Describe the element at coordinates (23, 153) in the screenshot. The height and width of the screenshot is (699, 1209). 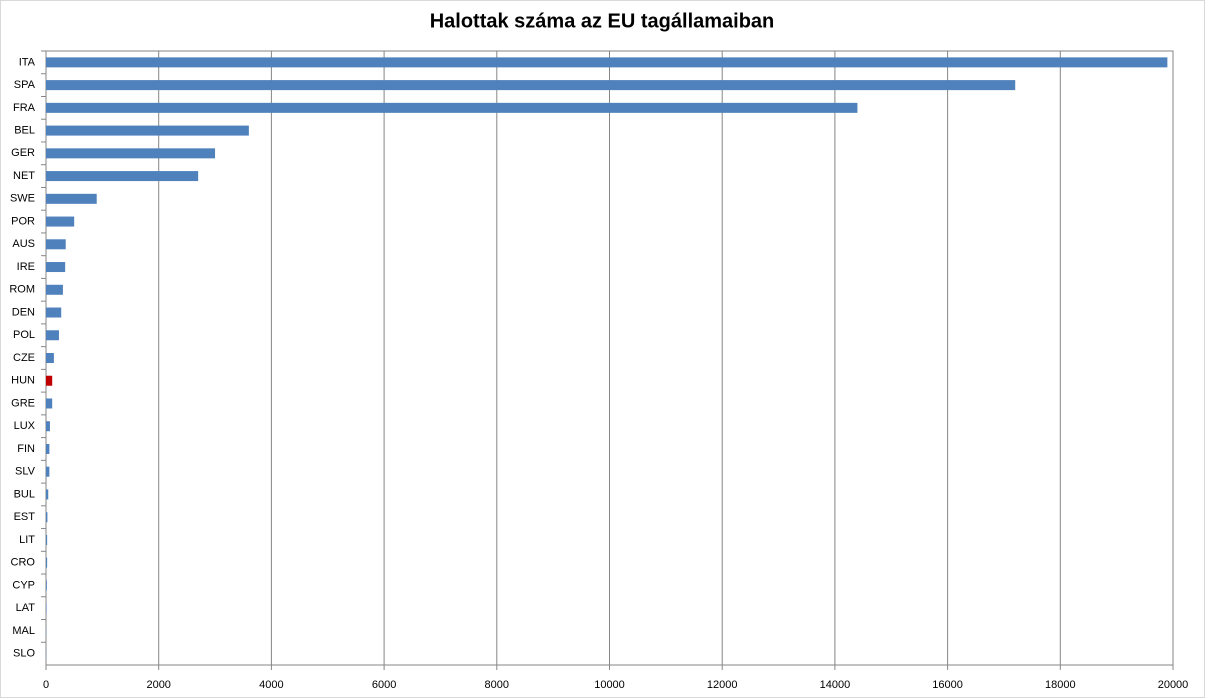
I see `y-tick-label: GER` at that location.